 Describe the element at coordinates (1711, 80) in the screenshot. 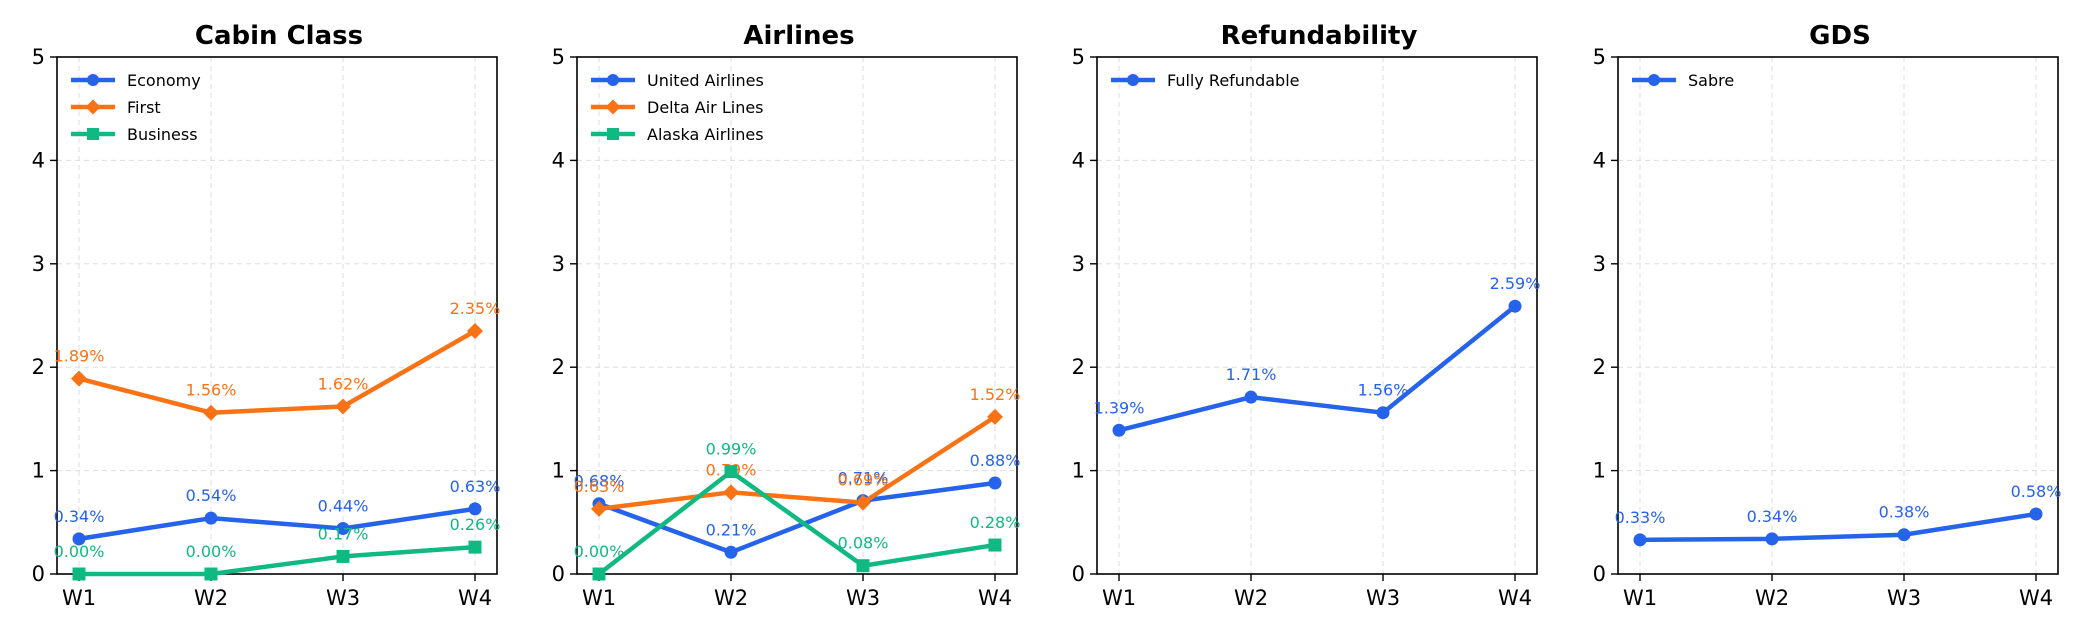

I see `legend-label: Sabre` at that location.